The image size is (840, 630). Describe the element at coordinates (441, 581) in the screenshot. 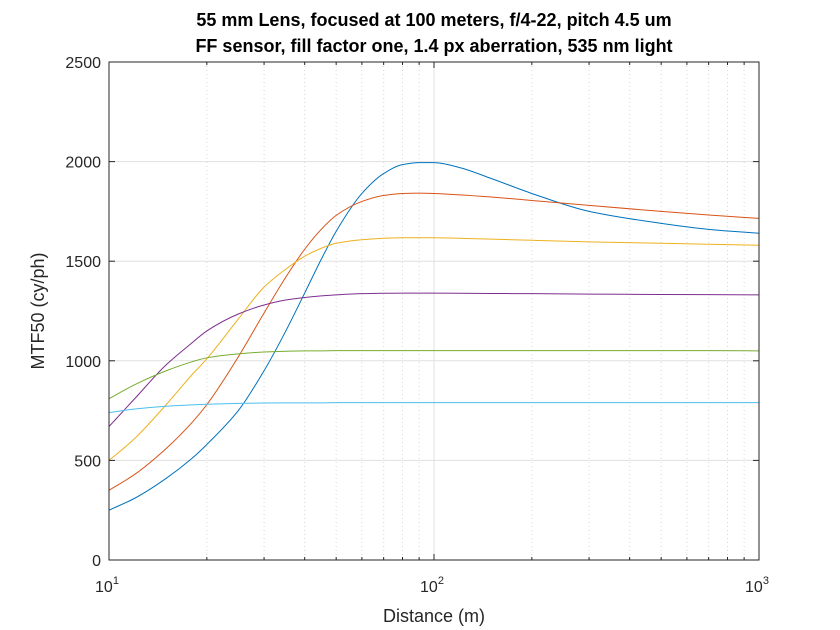

I see `x-tick-exponent: 2` at that location.